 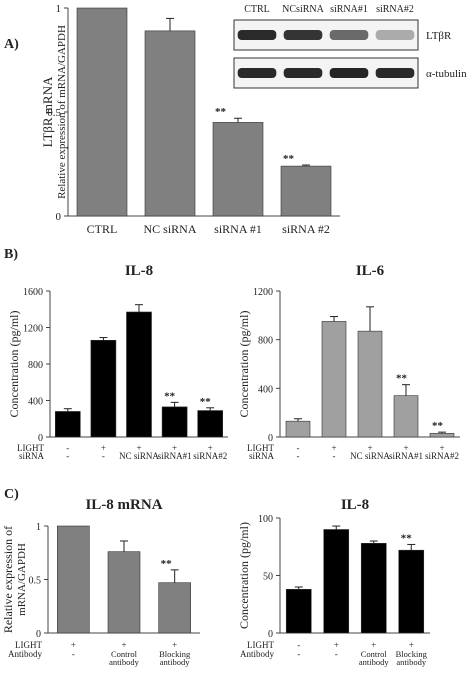 I want to click on chart-title: IL-8 mRNA, so click(x=123, y=505).